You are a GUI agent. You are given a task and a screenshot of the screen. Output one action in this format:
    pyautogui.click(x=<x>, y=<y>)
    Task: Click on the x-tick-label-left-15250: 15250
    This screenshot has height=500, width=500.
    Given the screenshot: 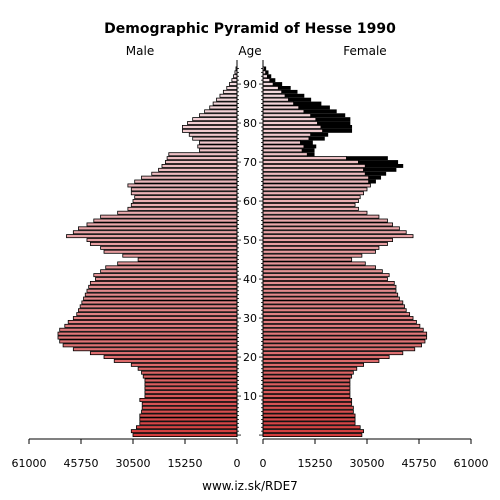 What is the action you would take?
    pyautogui.click(x=185, y=463)
    